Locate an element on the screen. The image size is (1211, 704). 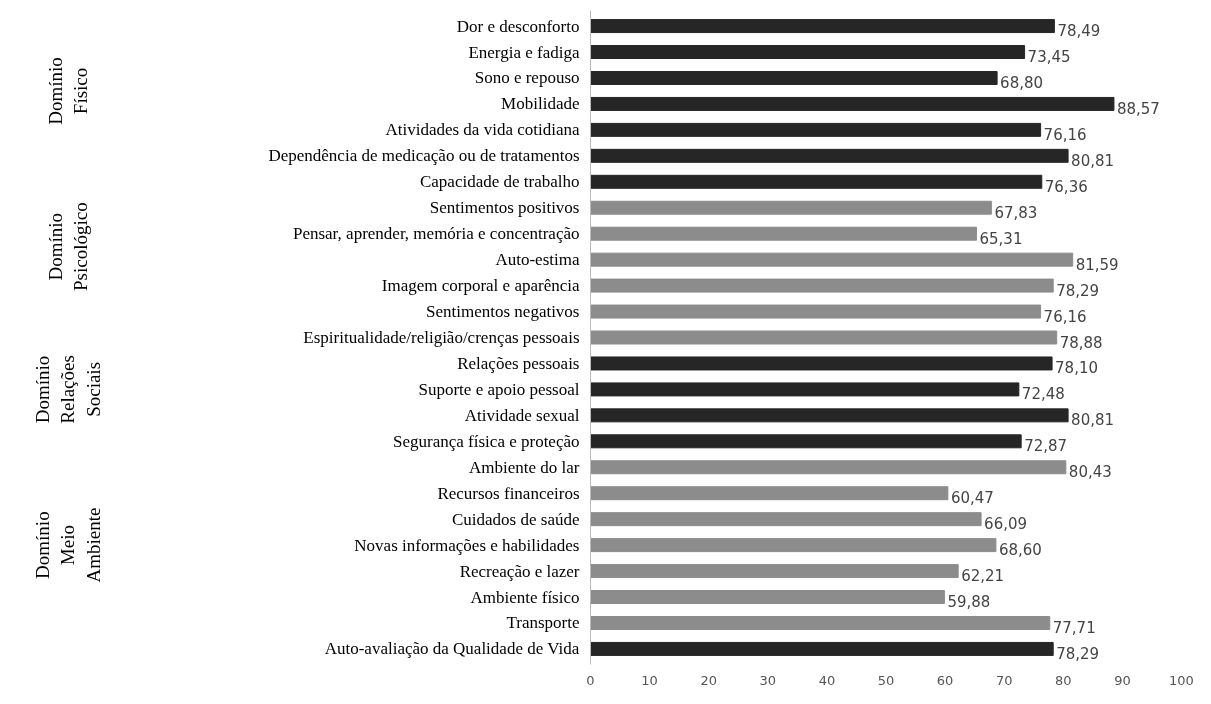
x-tick-label: 80 is located at coordinates (1063, 680).